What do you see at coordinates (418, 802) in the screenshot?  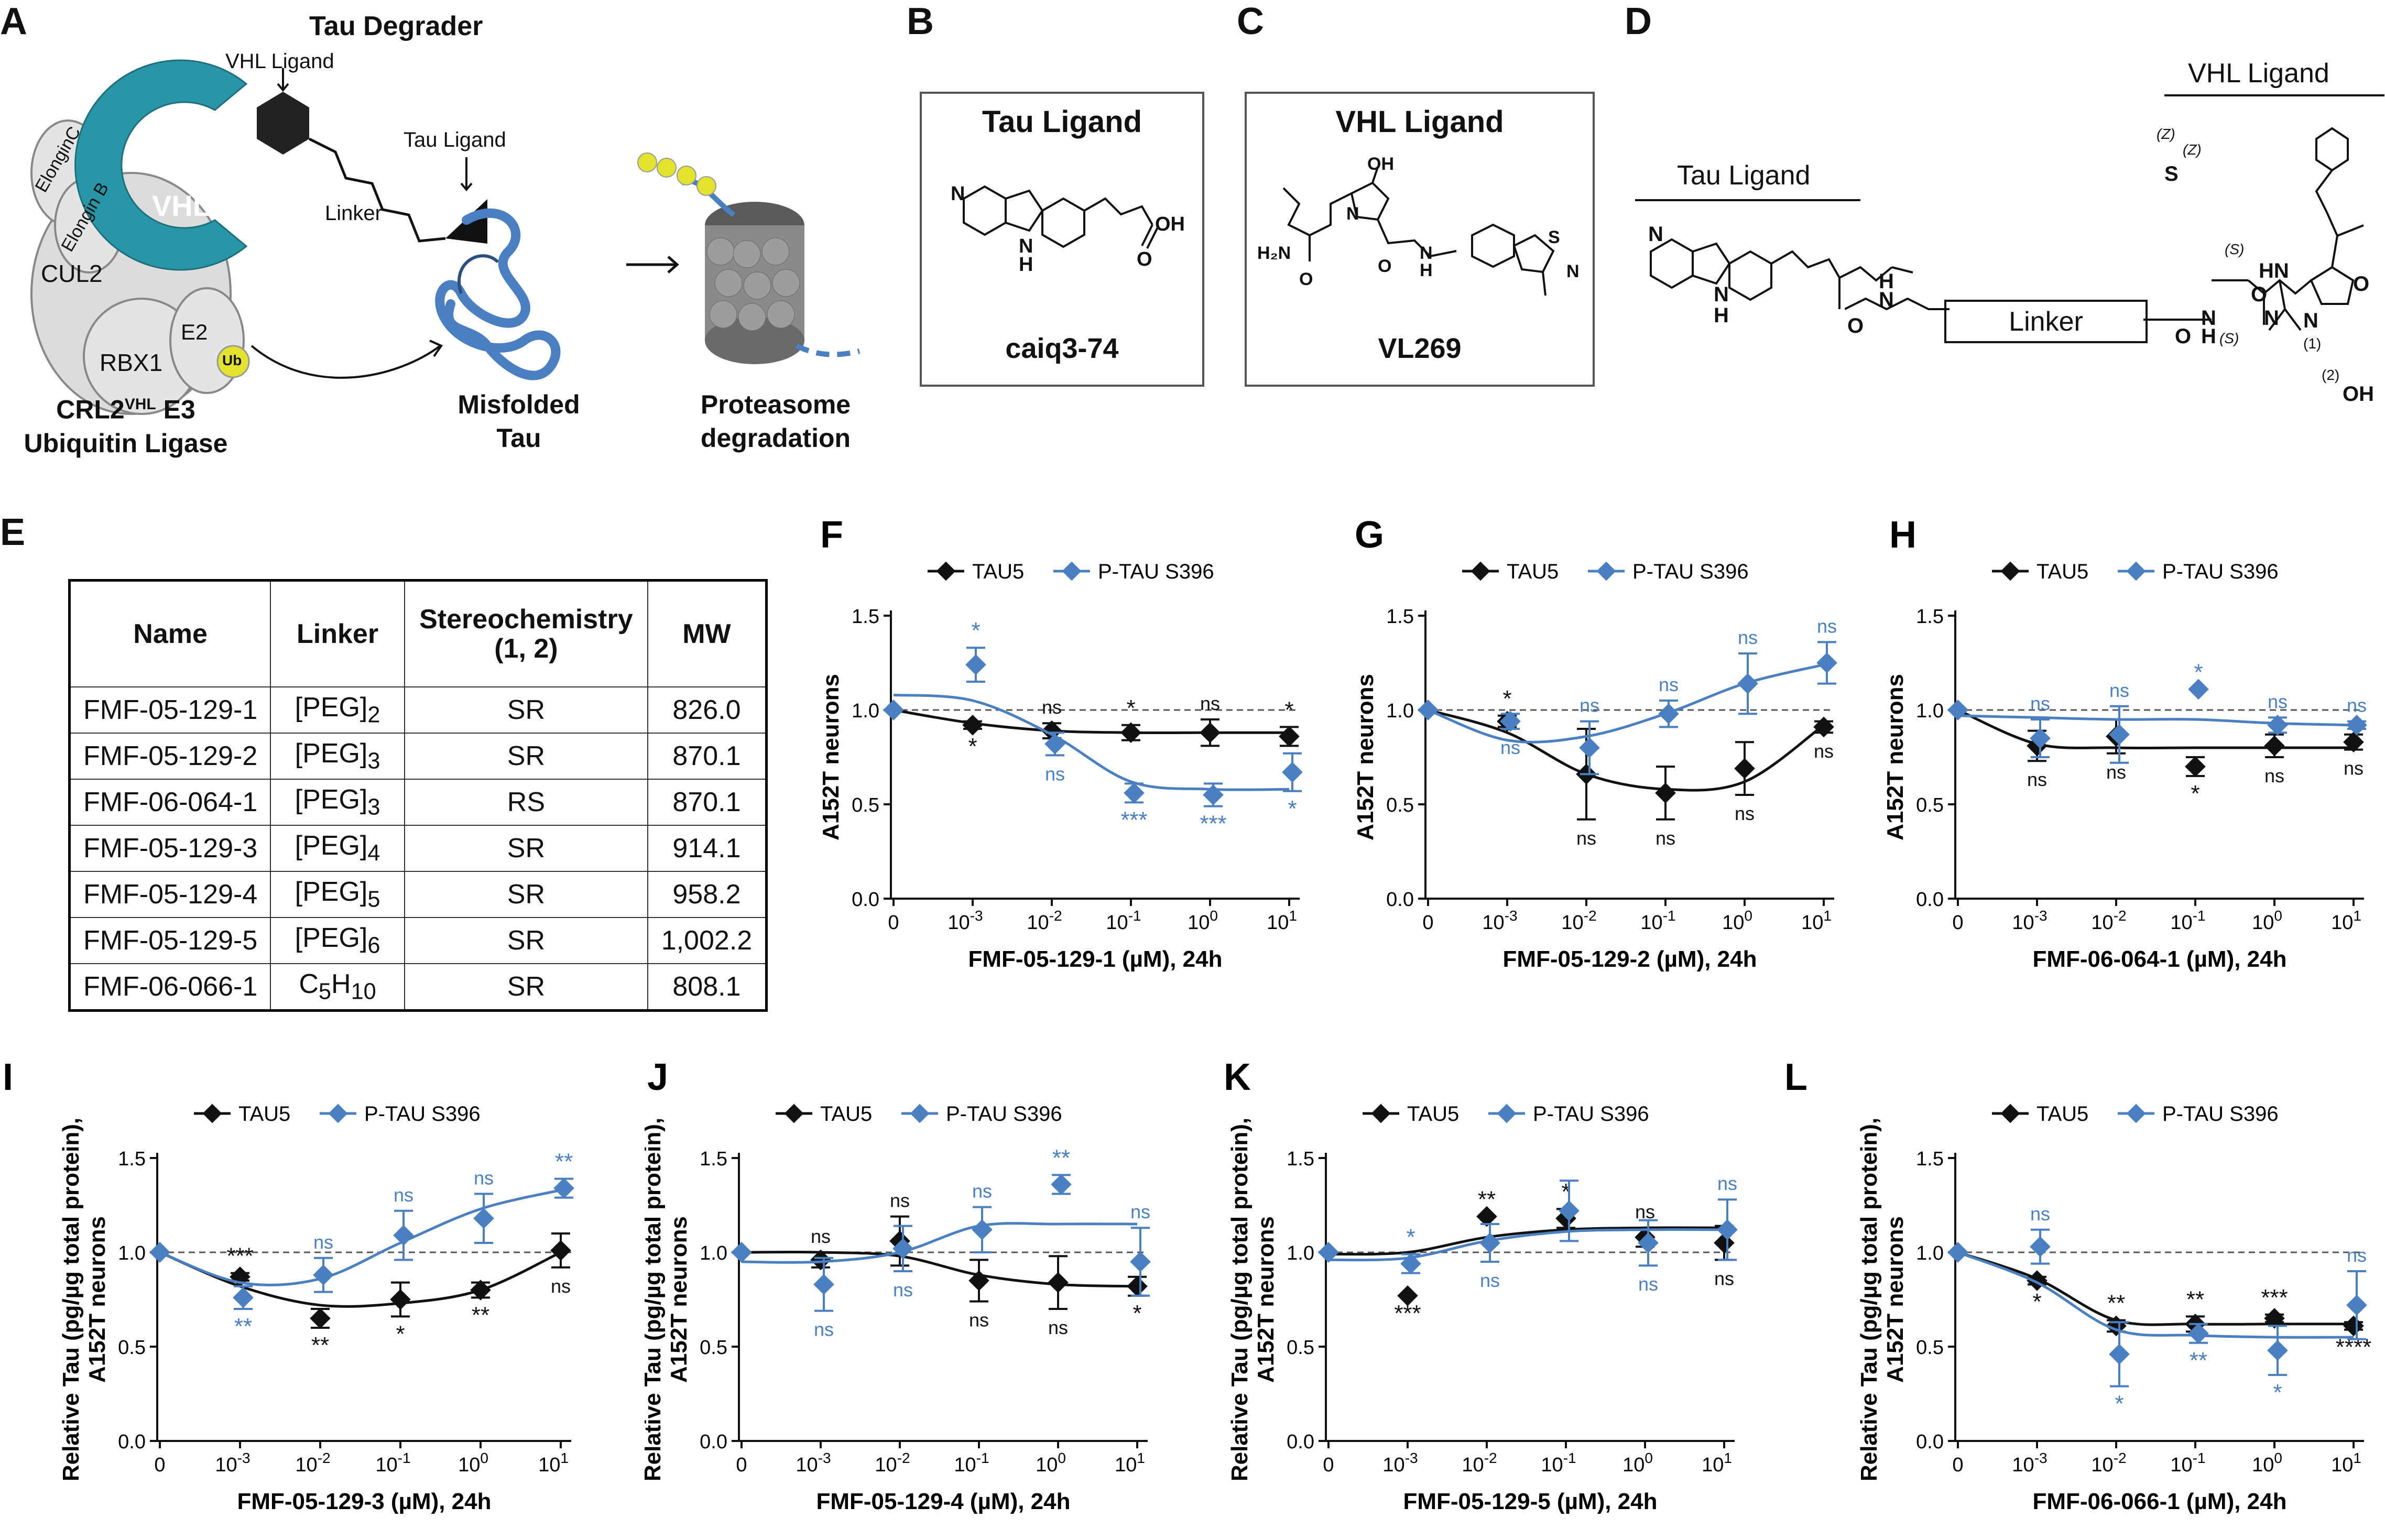 I see `table-row: FMF-06-064-1 [PEG]3 RS 870.1` at bounding box center [418, 802].